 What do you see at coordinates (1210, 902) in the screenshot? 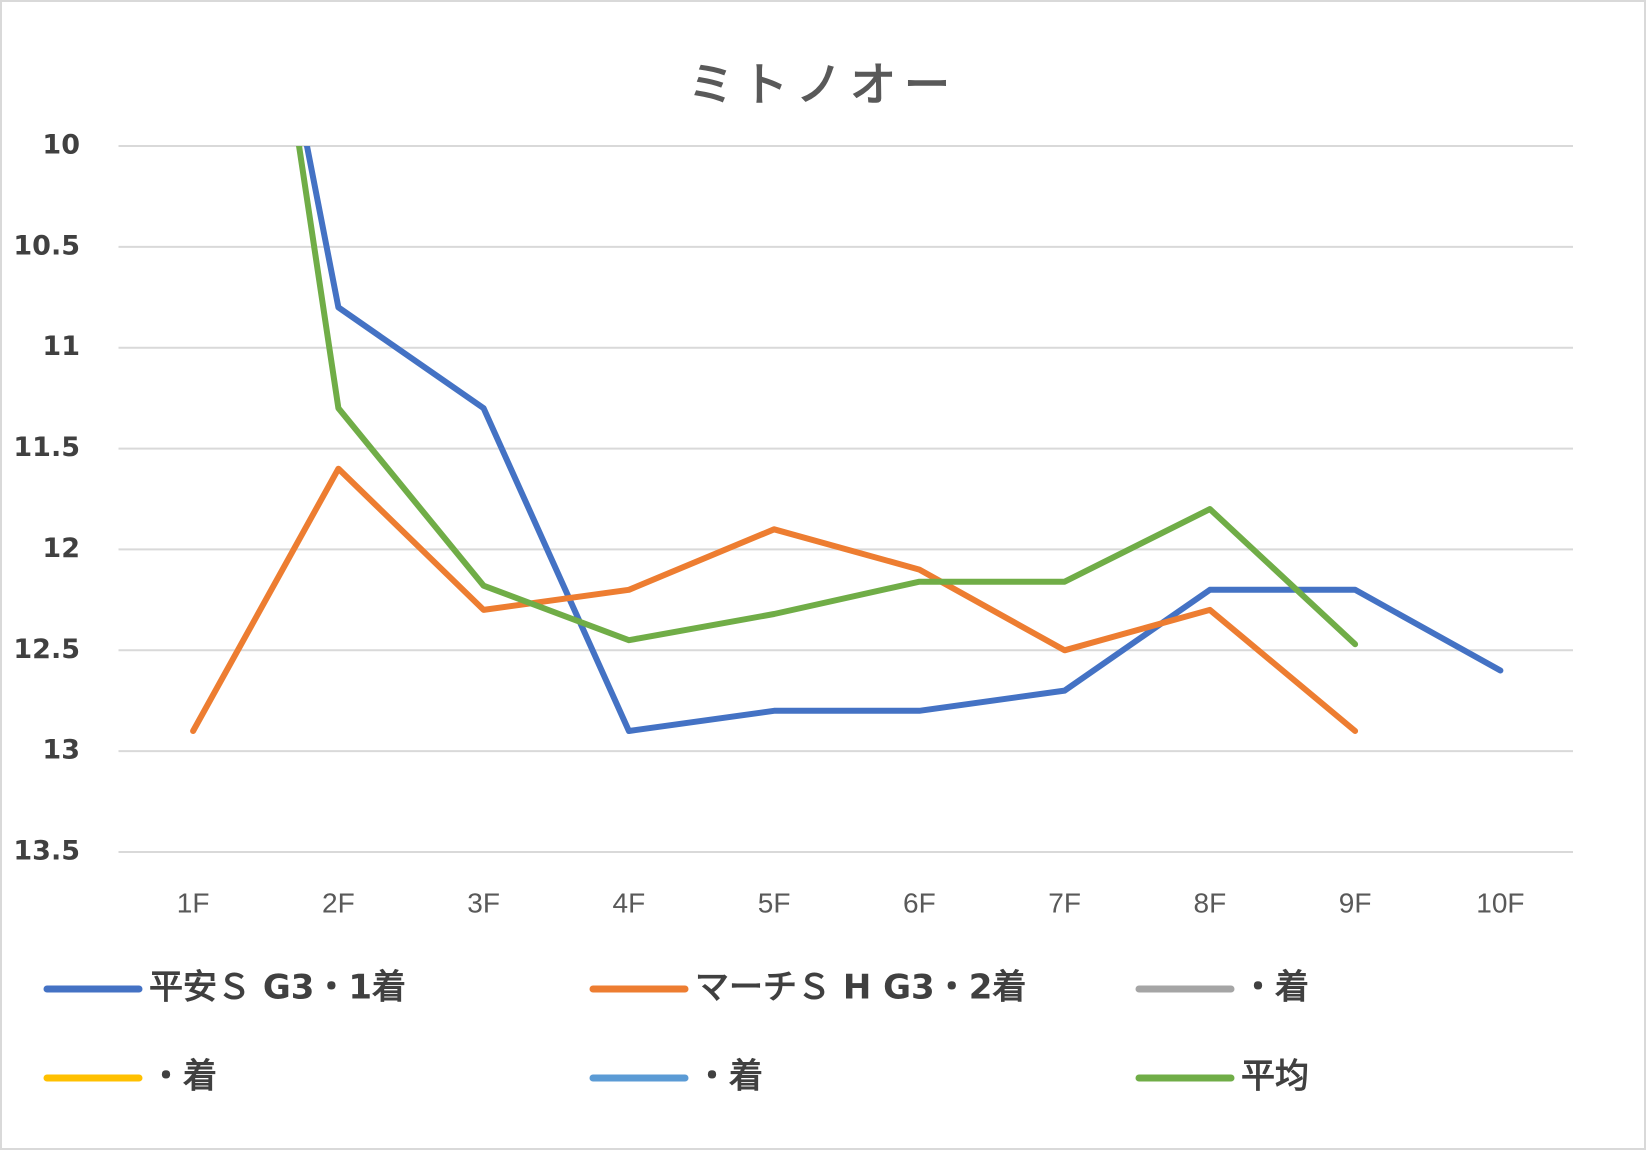
I see `x-tick-label: 8F` at bounding box center [1210, 902].